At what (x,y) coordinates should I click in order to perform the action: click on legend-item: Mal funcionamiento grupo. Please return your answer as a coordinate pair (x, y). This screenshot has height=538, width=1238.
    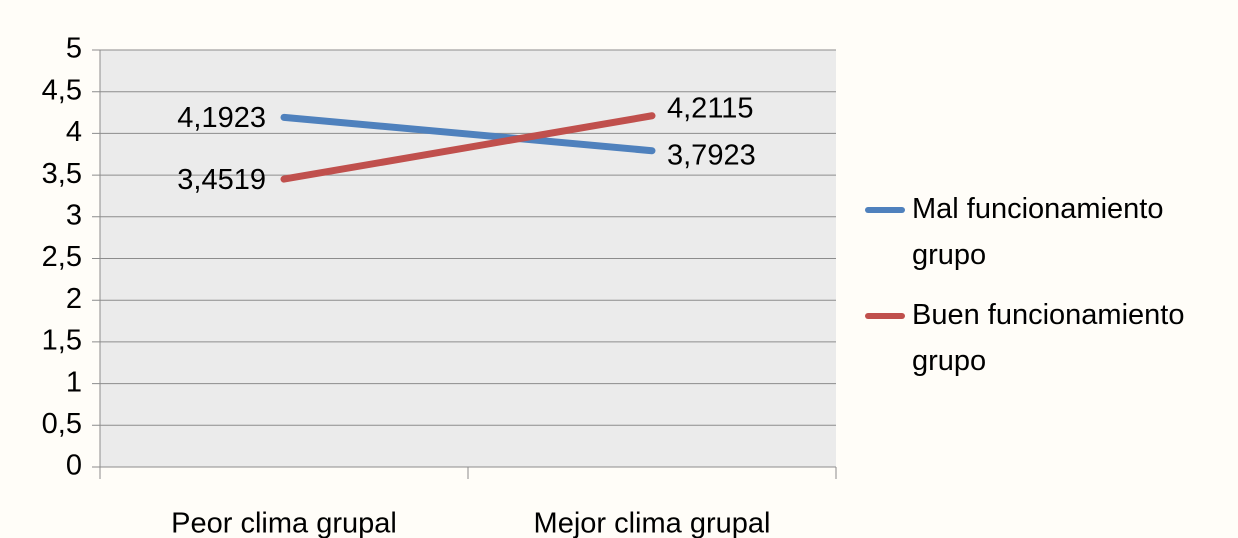
    Looking at the image, I should click on (1051, 232).